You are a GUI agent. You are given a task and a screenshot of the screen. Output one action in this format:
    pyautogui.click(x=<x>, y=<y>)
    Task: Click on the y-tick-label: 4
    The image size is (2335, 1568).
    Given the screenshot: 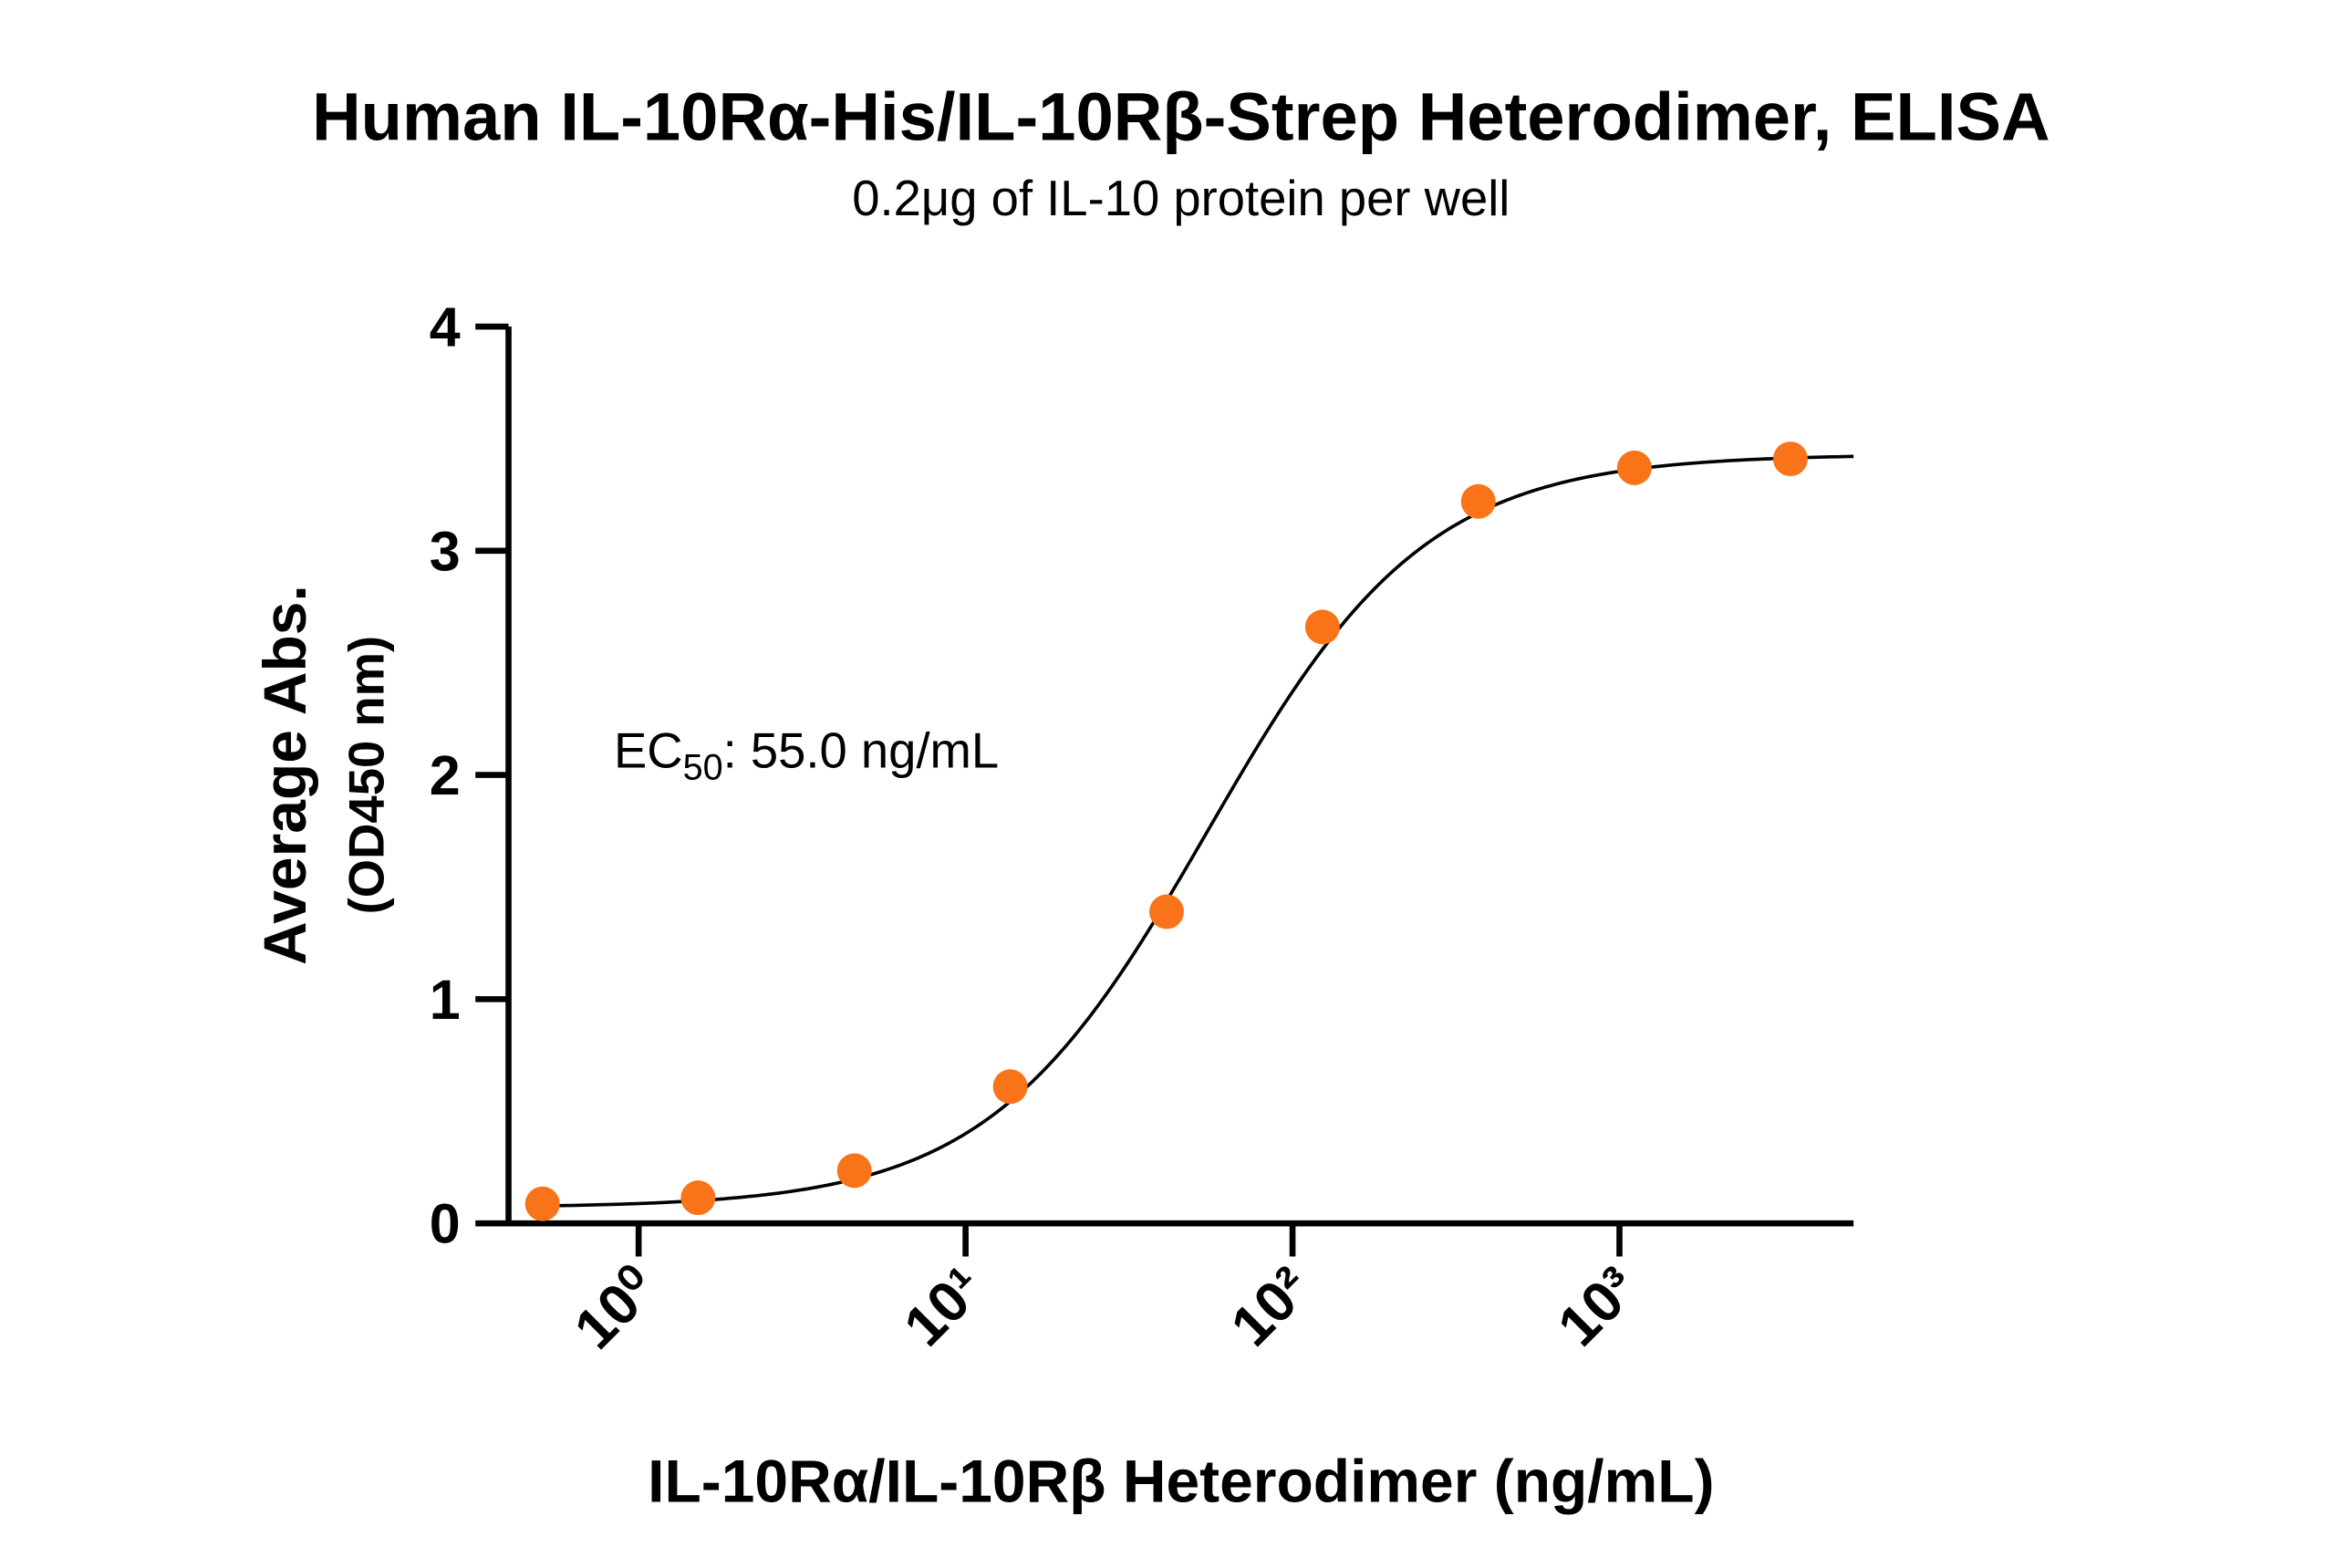 What is the action you would take?
    pyautogui.click(x=446, y=327)
    